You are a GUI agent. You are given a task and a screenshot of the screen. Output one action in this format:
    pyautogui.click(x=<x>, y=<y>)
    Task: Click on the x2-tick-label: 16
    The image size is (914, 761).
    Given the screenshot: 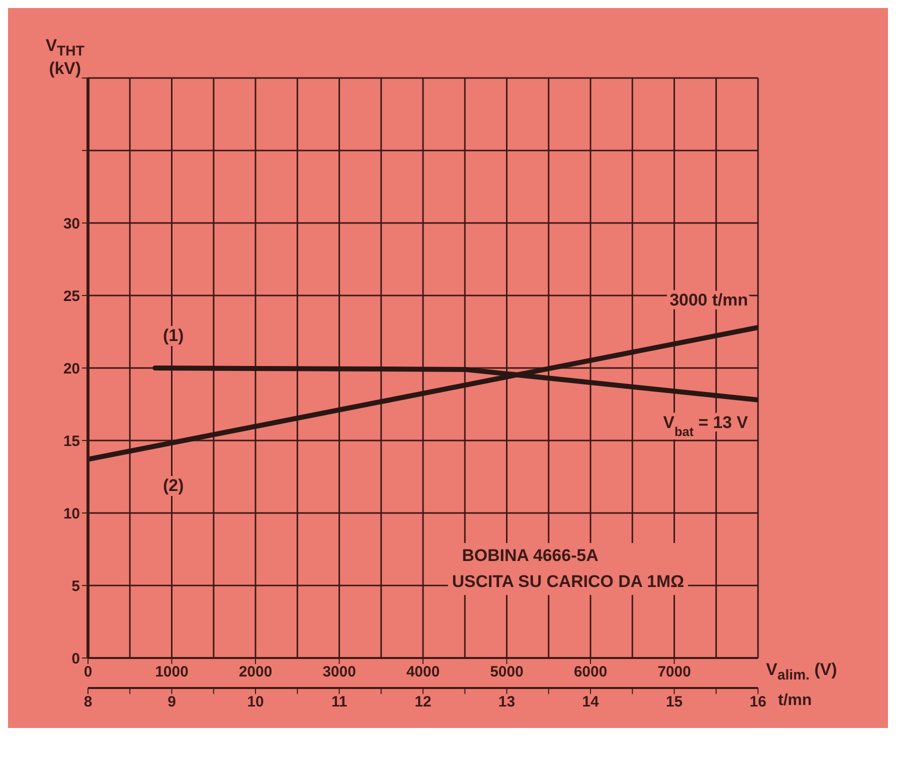 What is the action you would take?
    pyautogui.click(x=758, y=702)
    